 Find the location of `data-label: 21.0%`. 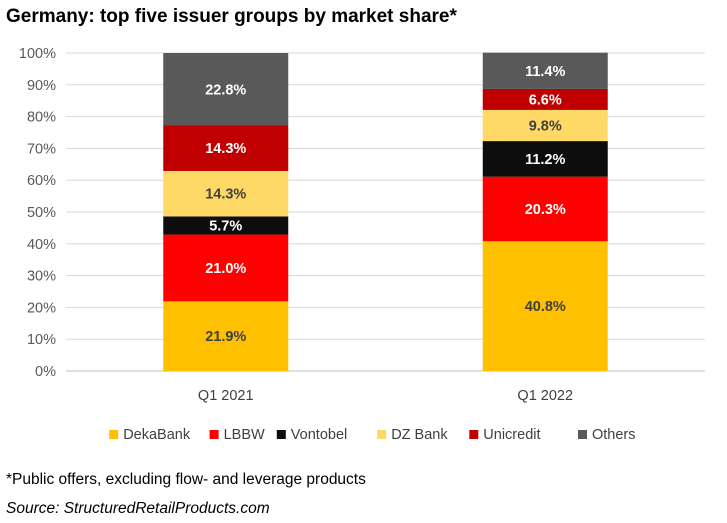

data-label: 21.0% is located at coordinates (225, 269).